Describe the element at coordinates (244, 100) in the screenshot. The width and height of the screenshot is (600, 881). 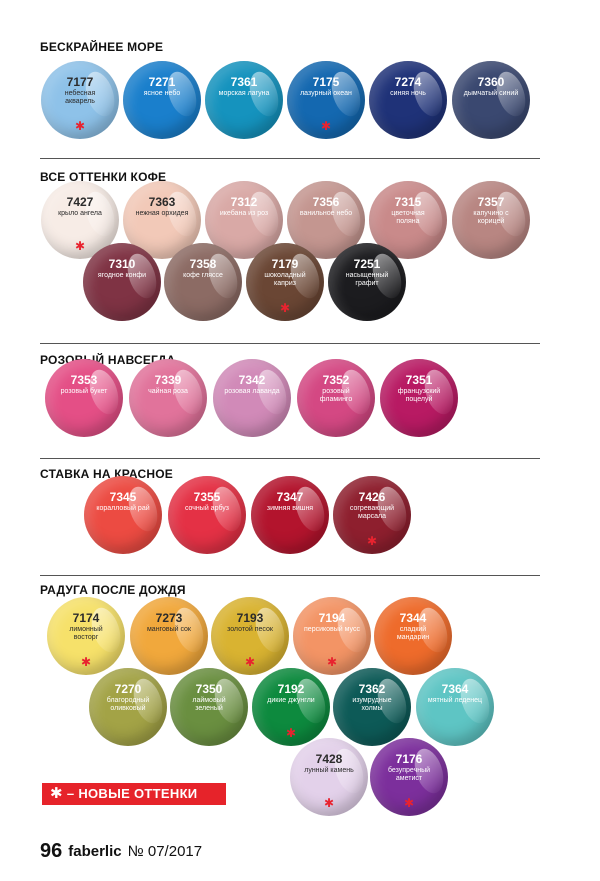
I see `swatch-7361: 7361 морская лагуна` at that location.